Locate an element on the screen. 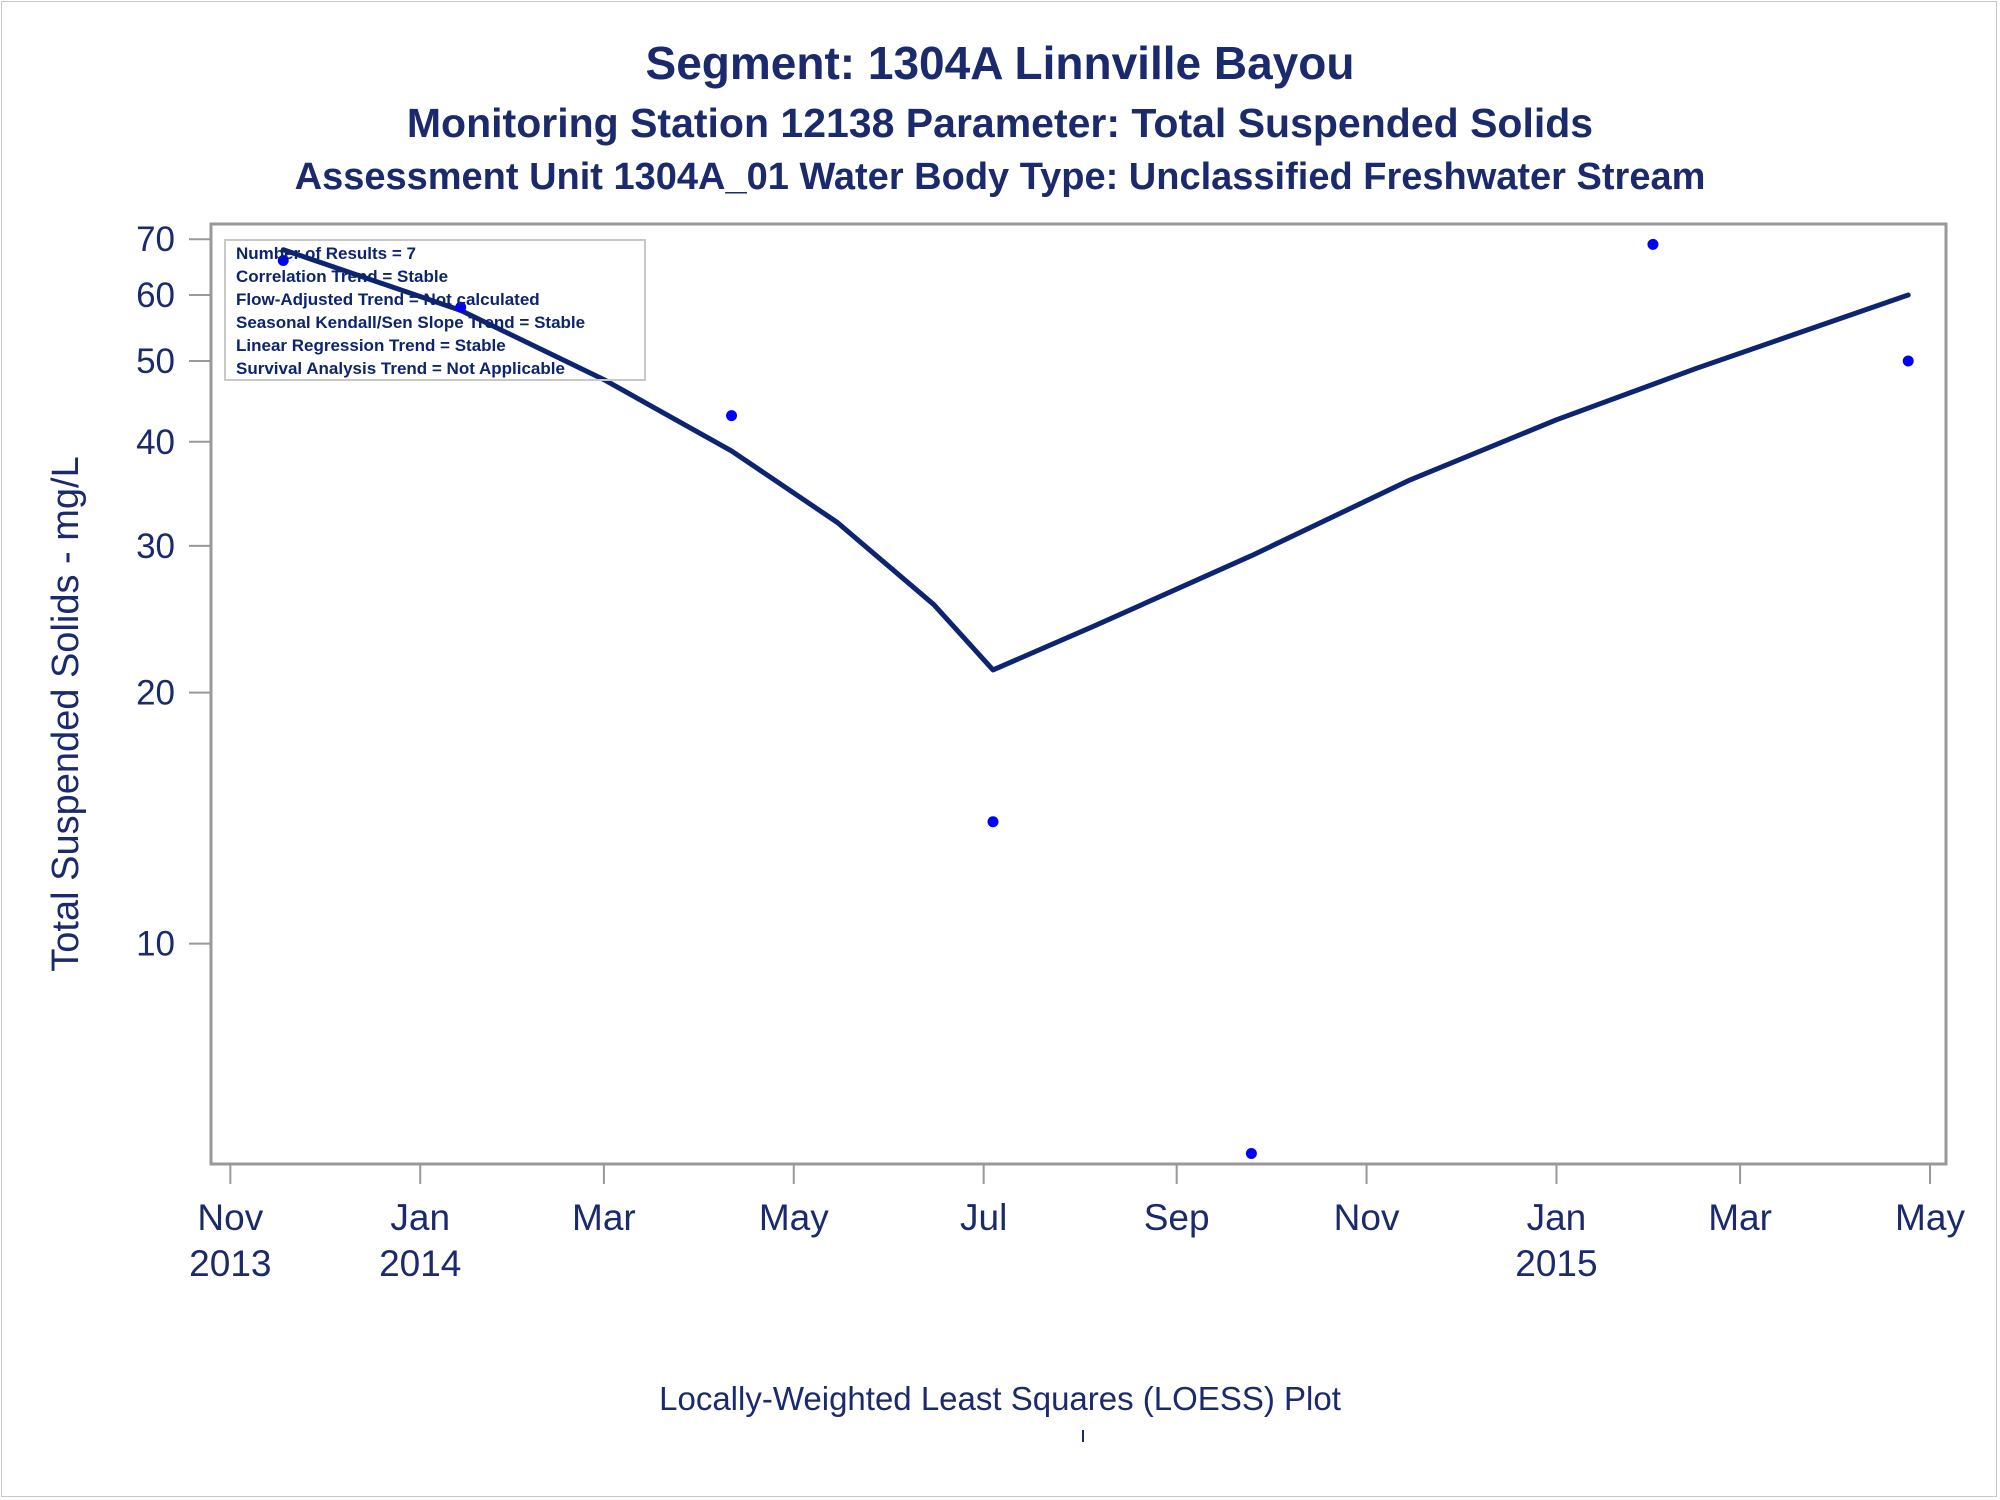 This screenshot has width=2000, height=1500. x-tick-year-label: 2013 is located at coordinates (230, 1263).